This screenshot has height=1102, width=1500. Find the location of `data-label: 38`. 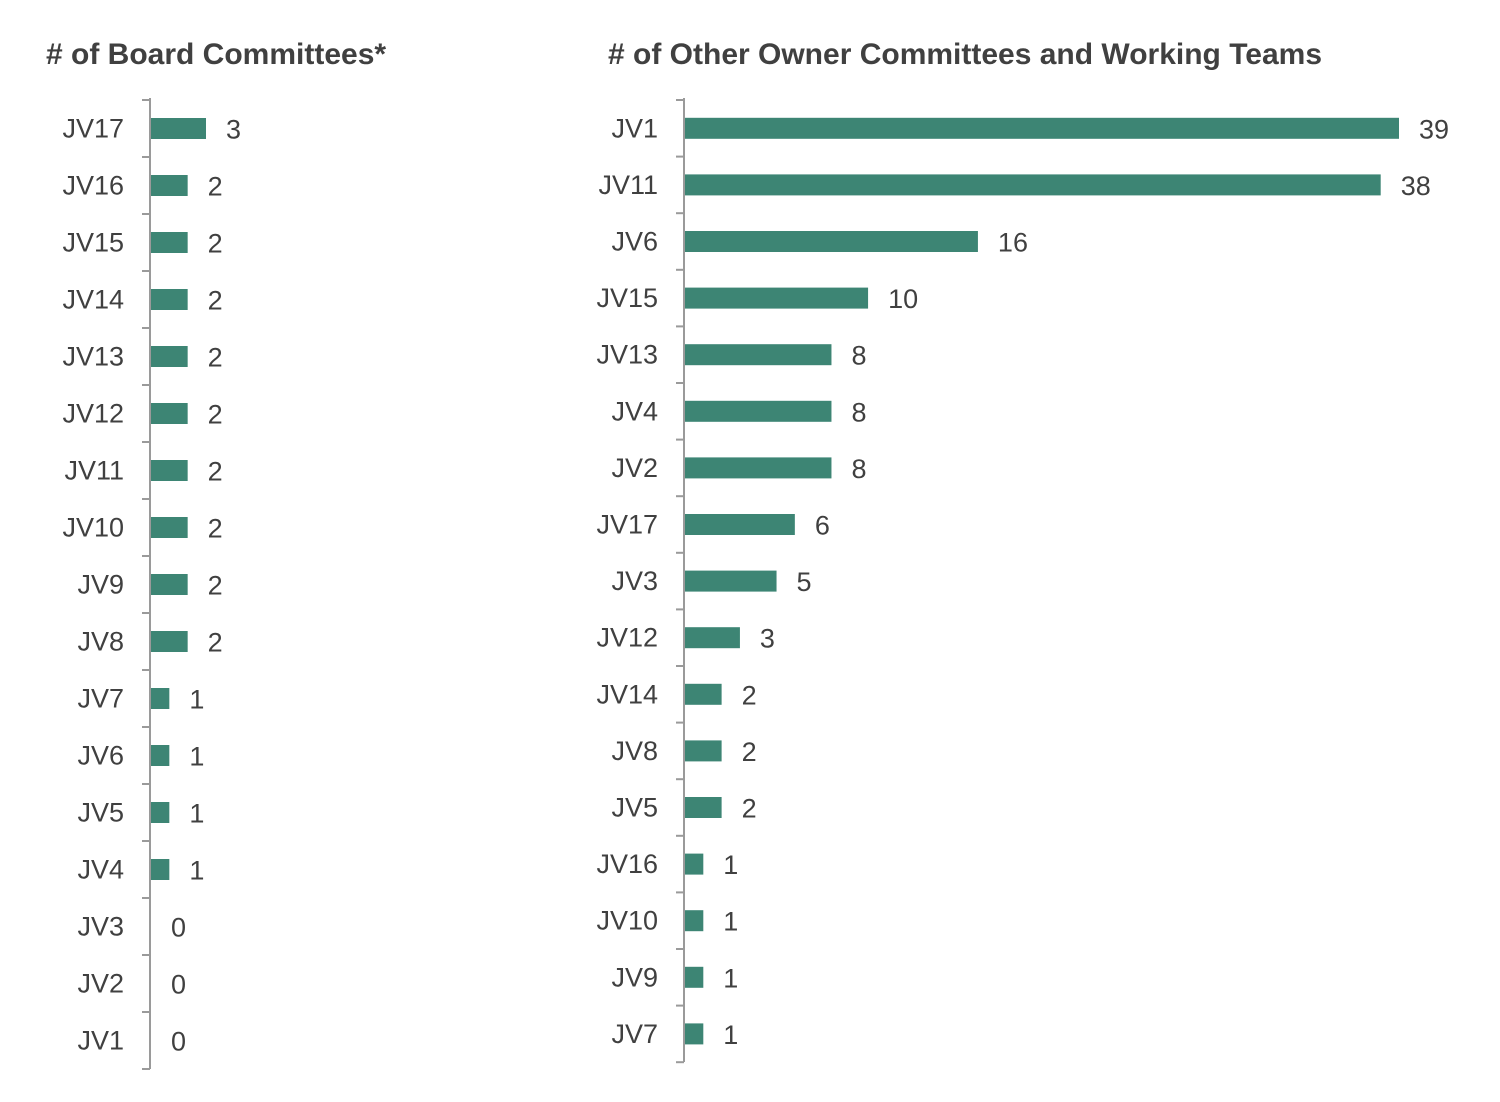

data-label: 38 is located at coordinates (1416, 186).